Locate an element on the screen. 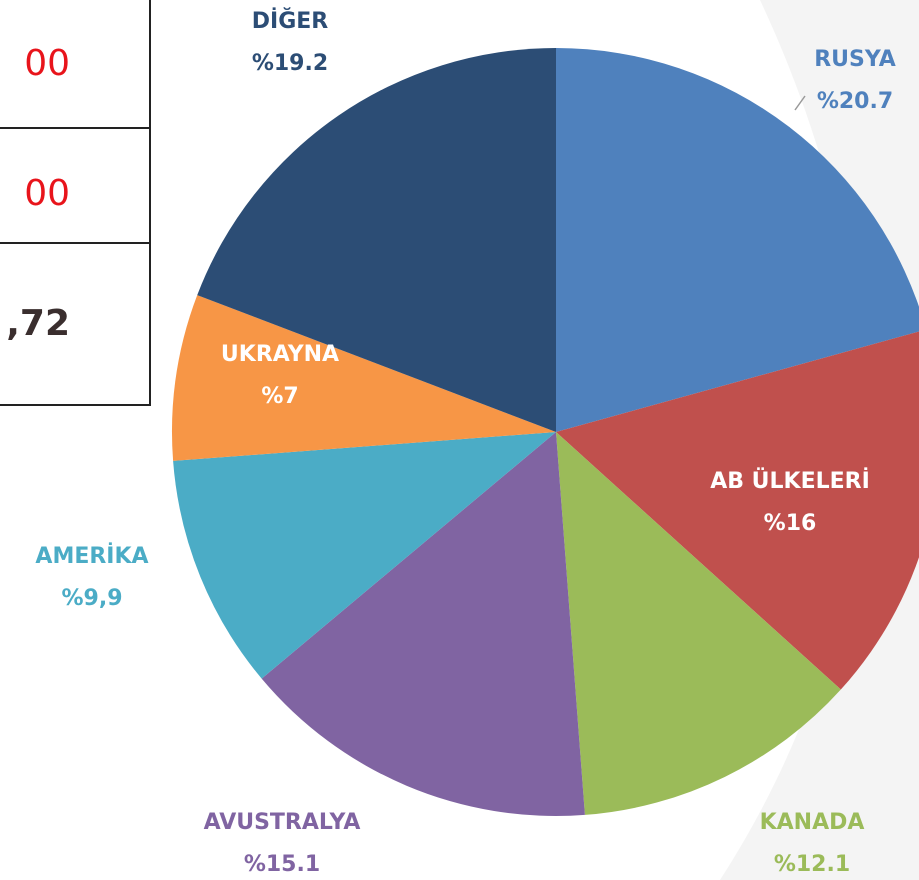 The width and height of the screenshot is (919, 880). slice-value-label: %19.2 is located at coordinates (290, 63).